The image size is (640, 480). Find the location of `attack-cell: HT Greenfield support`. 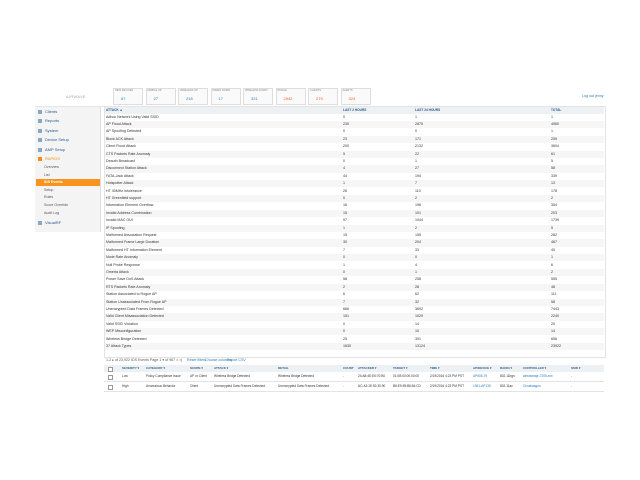

attack-cell: HT Greenfield support is located at coordinates (124, 197).